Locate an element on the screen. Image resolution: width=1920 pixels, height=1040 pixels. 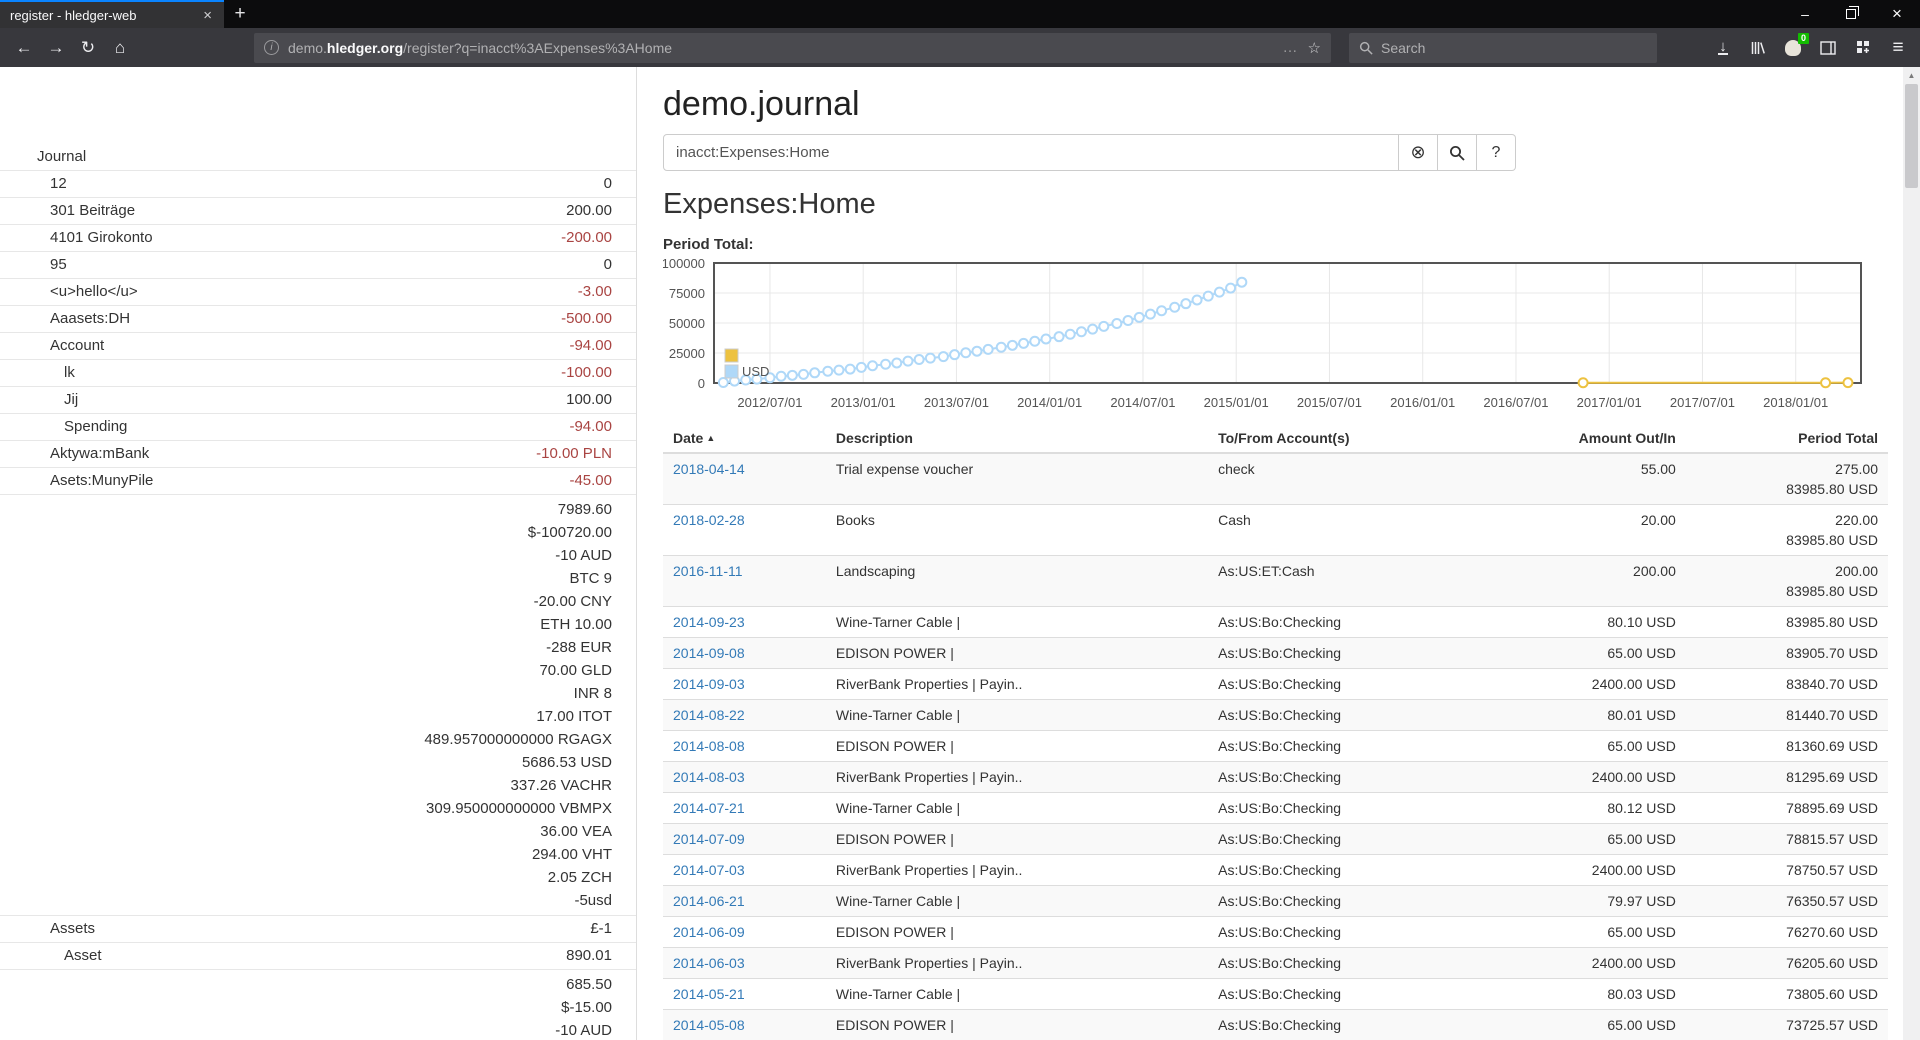
column-header-description: Description is located at coordinates (1017, 439).